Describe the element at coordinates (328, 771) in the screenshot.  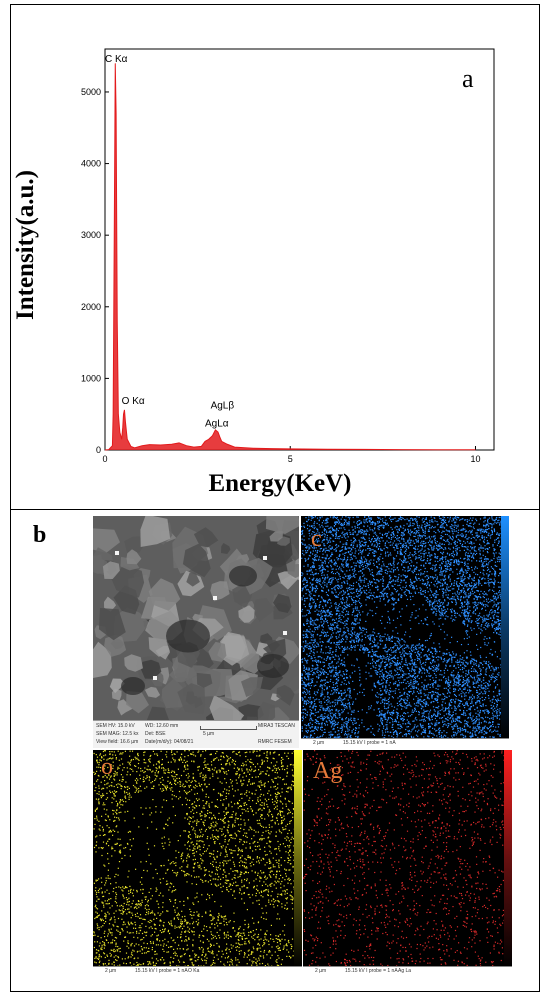
I see `silver-label: Ag` at that location.